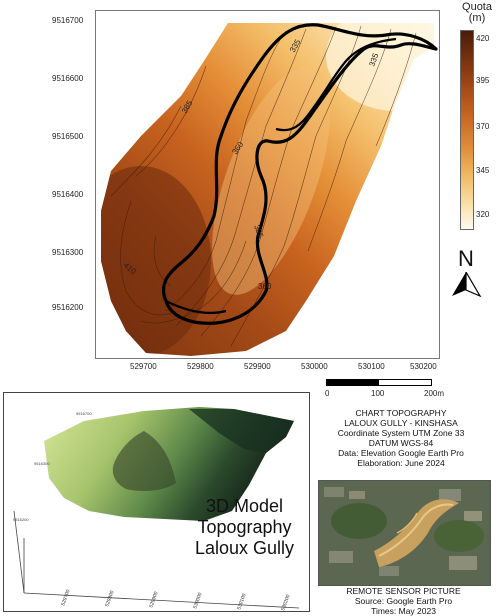  I want to click on satellite-photo-image, so click(404, 533).